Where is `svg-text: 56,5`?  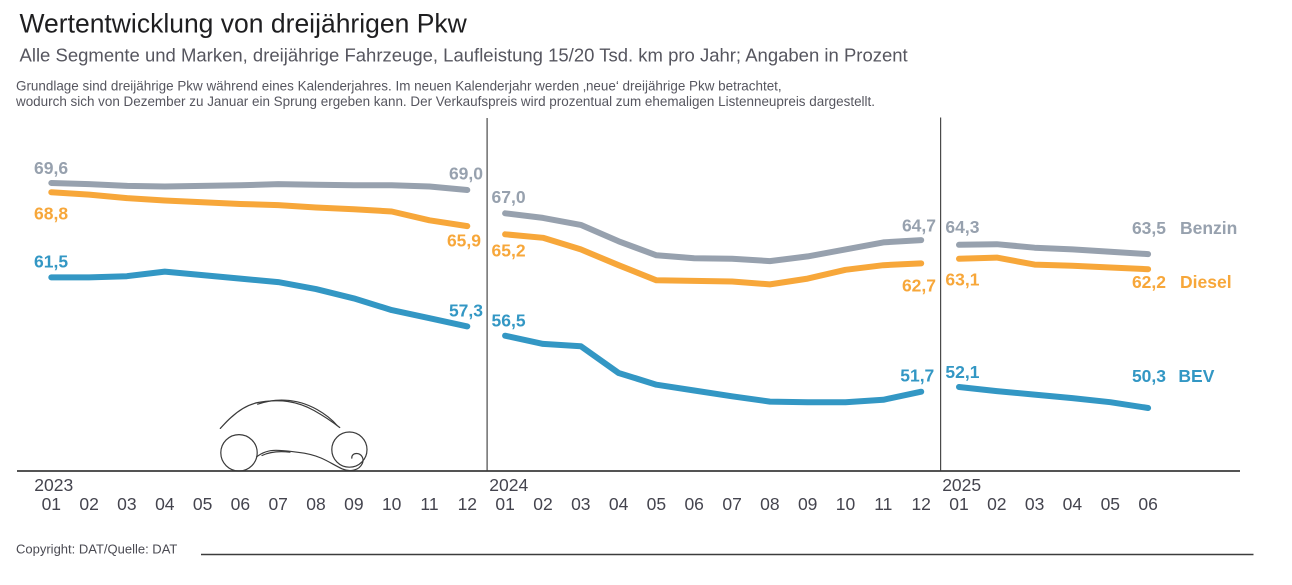 svg-text: 56,5 is located at coordinates (509, 321).